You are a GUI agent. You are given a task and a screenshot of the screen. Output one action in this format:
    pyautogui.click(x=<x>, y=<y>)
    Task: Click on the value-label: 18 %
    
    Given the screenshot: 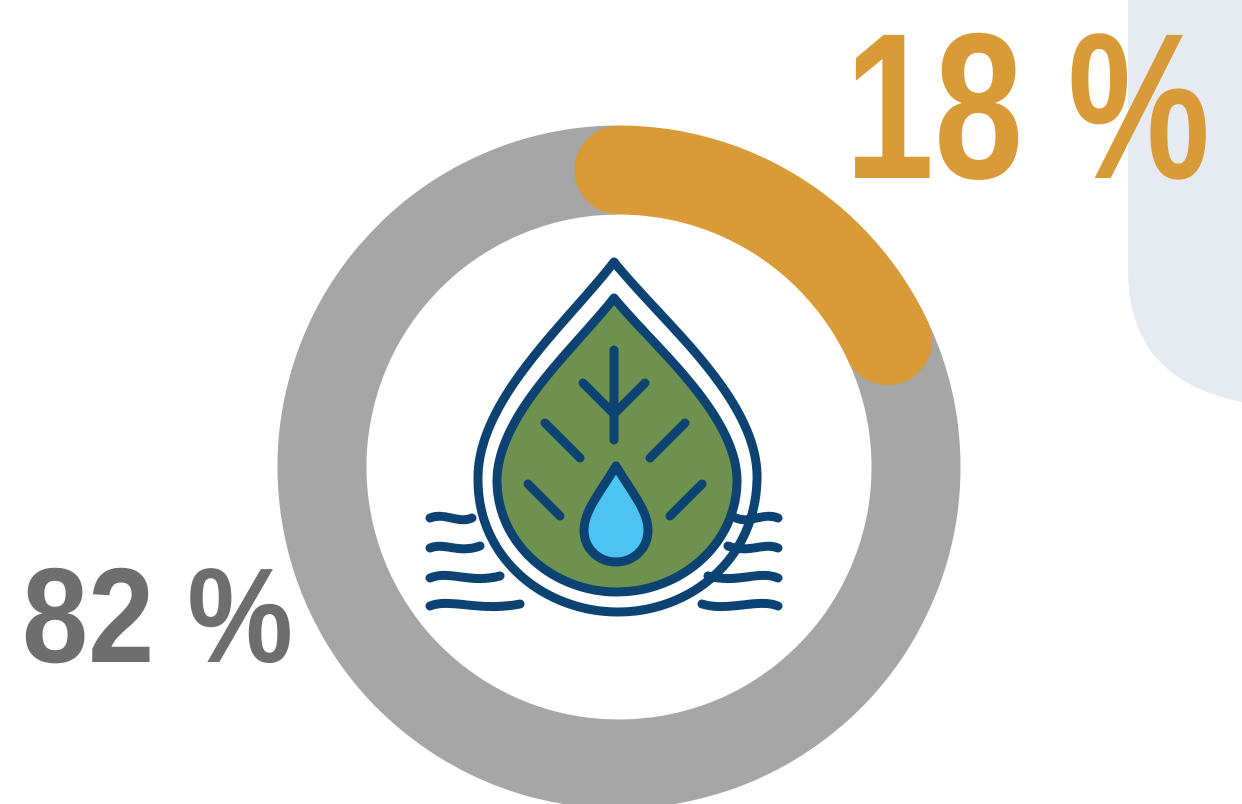 What is the action you would take?
    pyautogui.click(x=1027, y=111)
    